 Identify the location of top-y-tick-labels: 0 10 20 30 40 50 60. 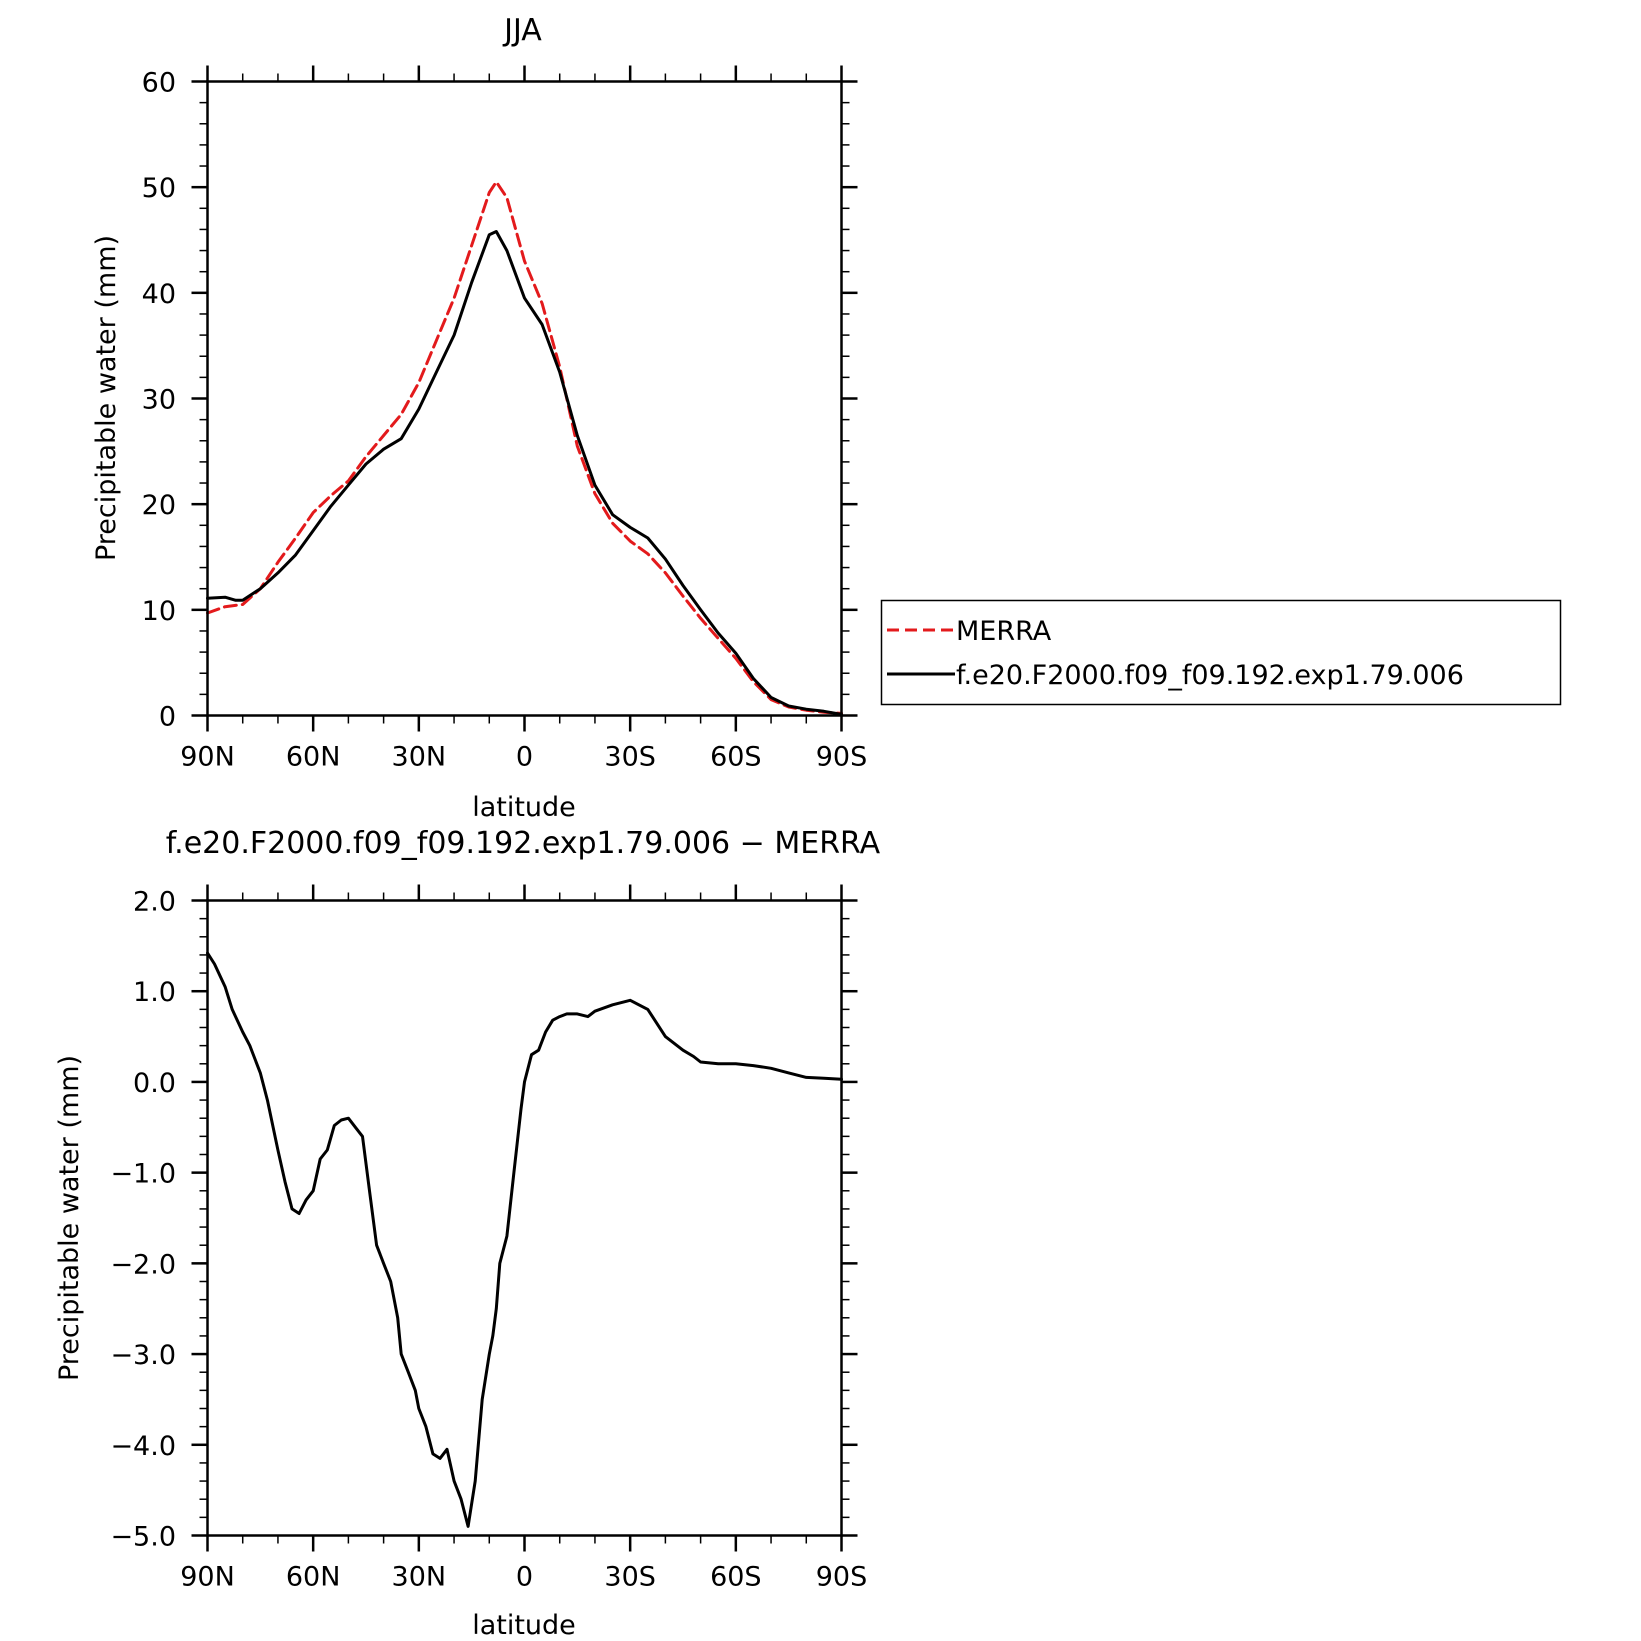
(159, 400).